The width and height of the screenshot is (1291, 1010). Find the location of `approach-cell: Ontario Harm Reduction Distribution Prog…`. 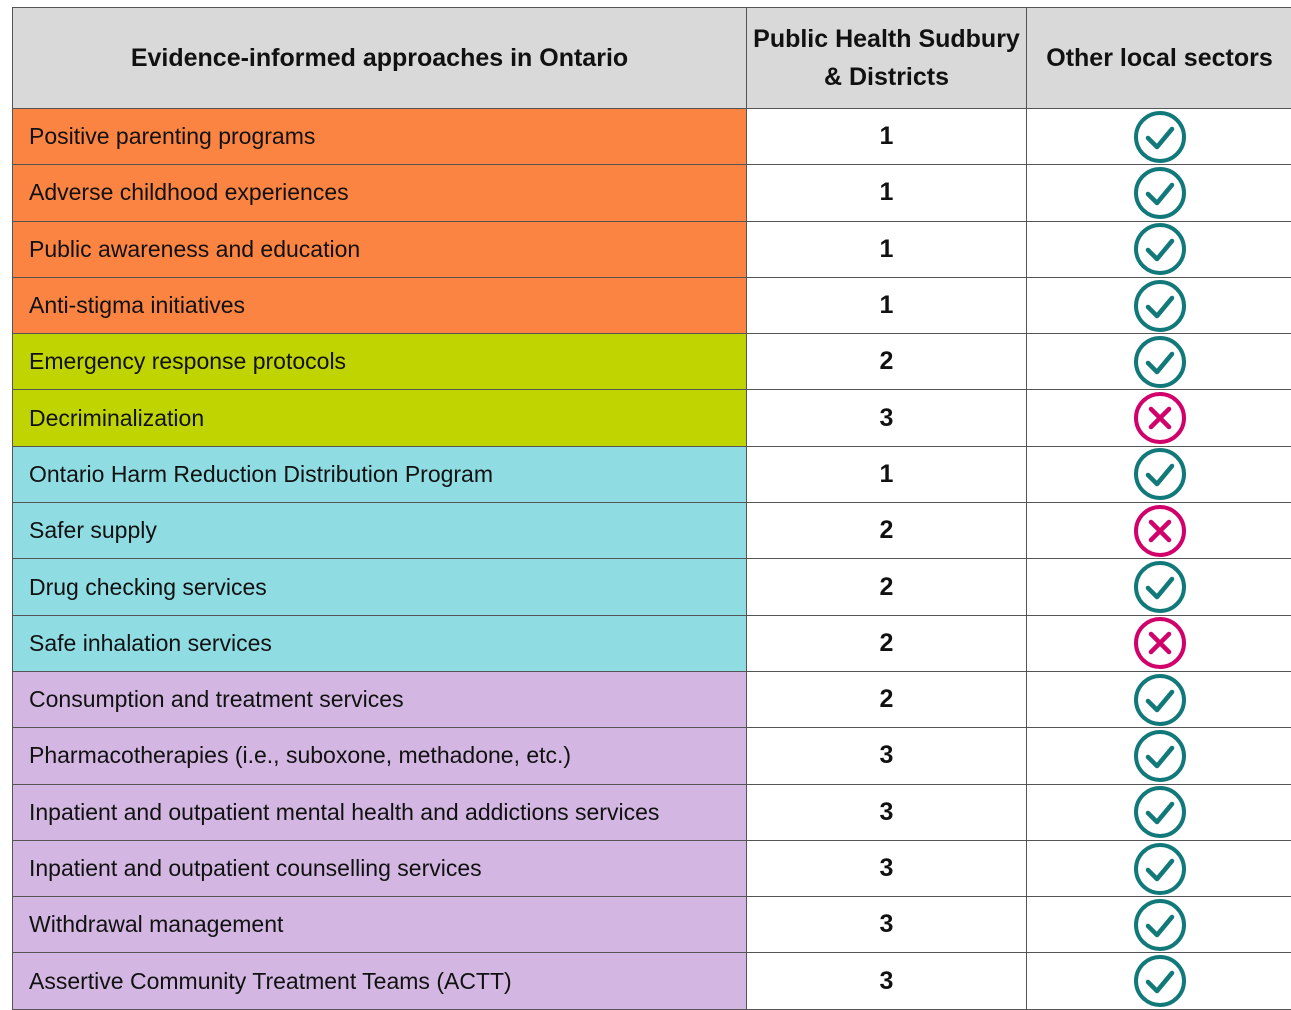

approach-cell: Ontario Harm Reduction Distribution Prog… is located at coordinates (380, 474).